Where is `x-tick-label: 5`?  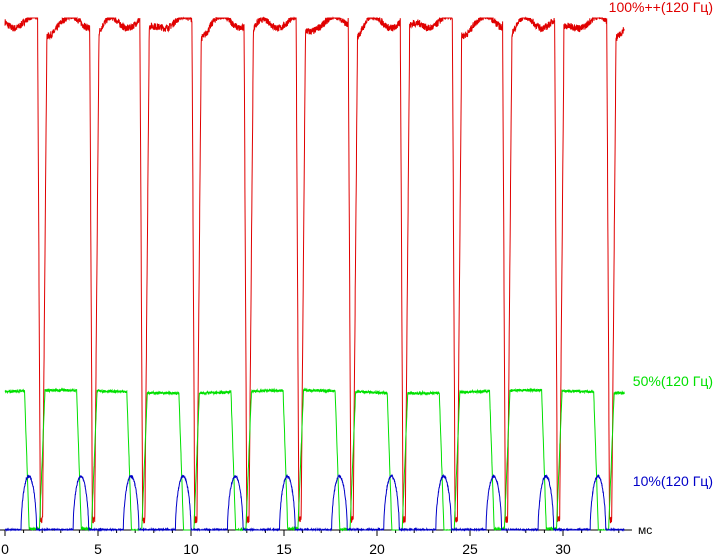 x-tick-label: 5 is located at coordinates (98, 549).